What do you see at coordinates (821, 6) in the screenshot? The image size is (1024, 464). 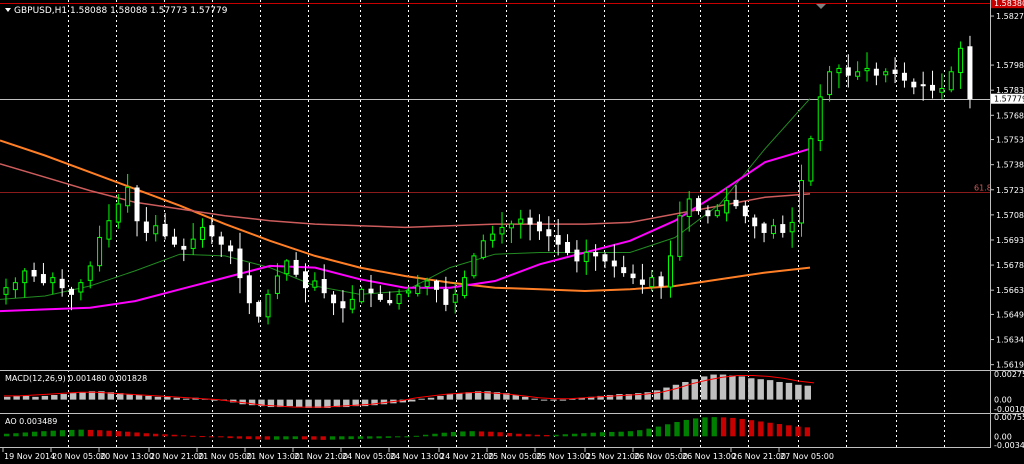 I see `chart-shift-marker-icon` at bounding box center [821, 6].